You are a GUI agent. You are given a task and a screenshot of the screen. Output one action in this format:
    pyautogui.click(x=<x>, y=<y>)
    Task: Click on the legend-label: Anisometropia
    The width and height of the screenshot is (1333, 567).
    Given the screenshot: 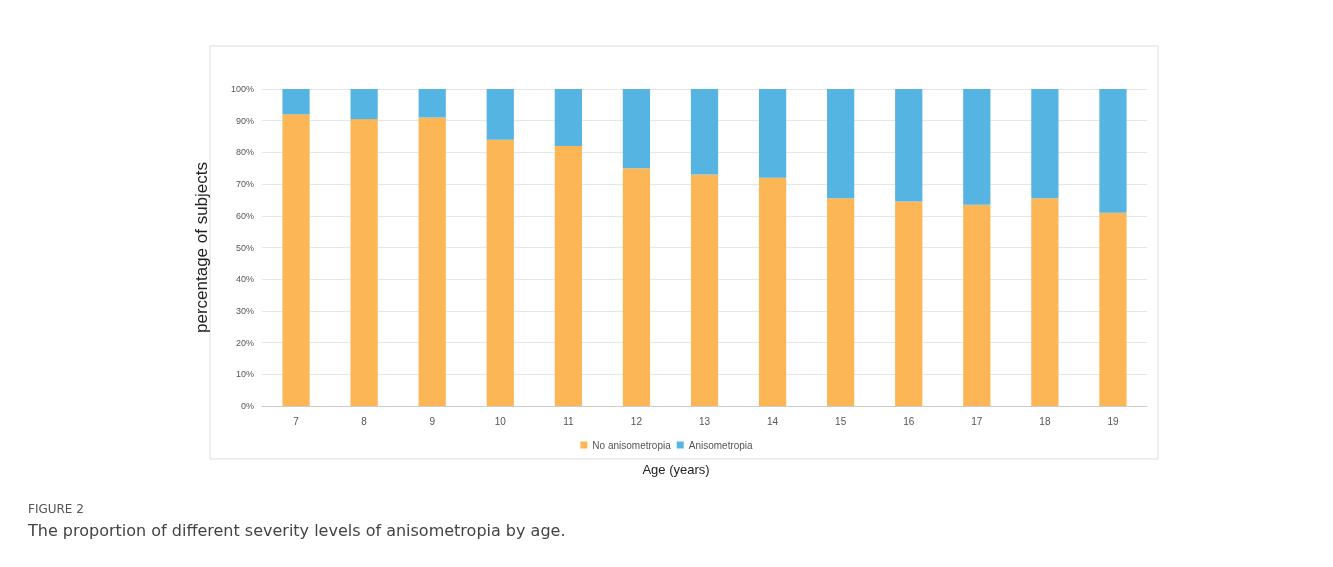 What is the action you would take?
    pyautogui.click(x=721, y=445)
    